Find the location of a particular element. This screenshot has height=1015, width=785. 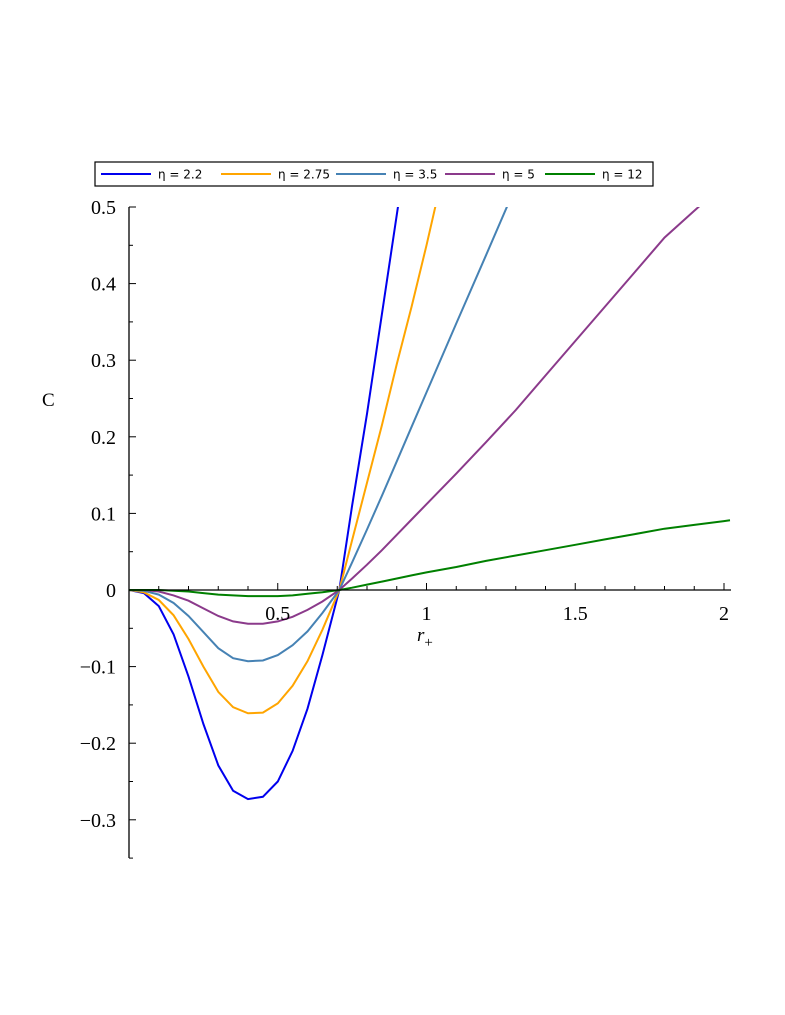

y-tick-label: 0.1 is located at coordinates (103, 514).